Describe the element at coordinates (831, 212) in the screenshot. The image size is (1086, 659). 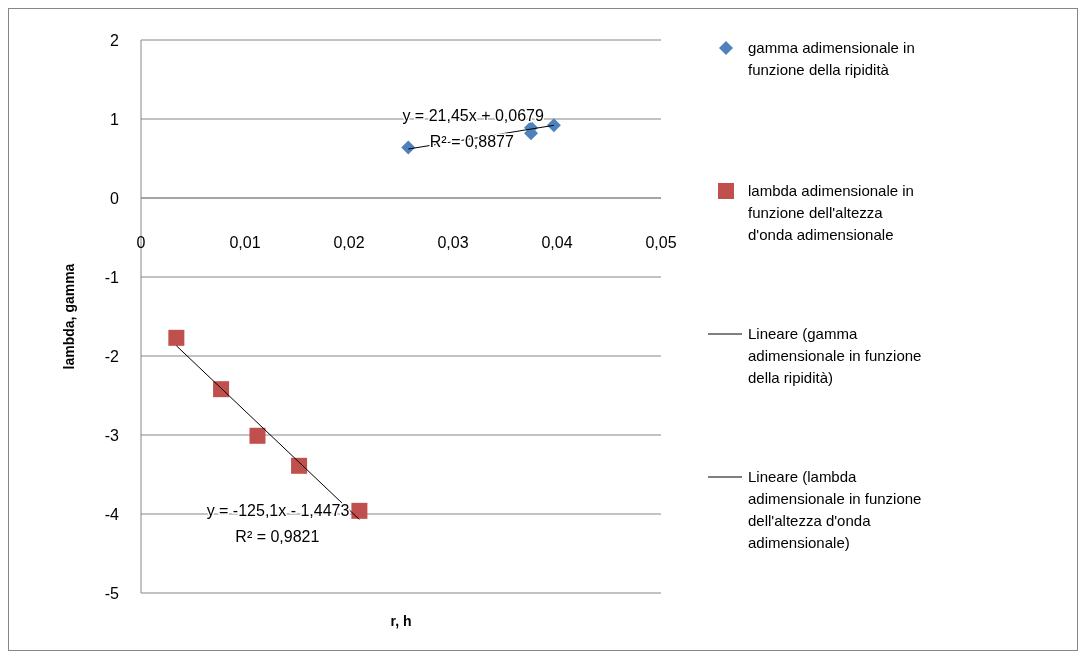
I see `legend-label: lambda adimensionale in funzione dell'altezza d'onda adimensionale` at that location.